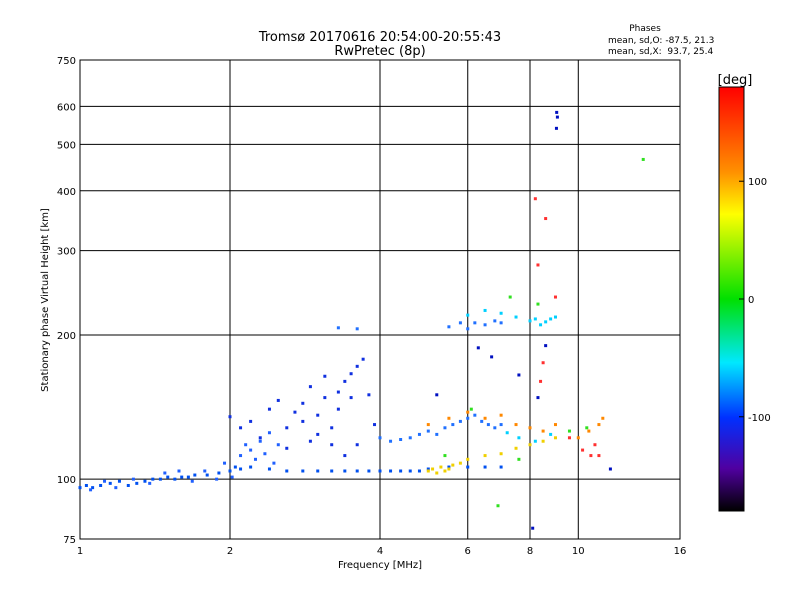 This screenshot has width=800, height=600. Describe the element at coordinates (468, 551) in the screenshot. I see `x-tick-label: 6` at that location.